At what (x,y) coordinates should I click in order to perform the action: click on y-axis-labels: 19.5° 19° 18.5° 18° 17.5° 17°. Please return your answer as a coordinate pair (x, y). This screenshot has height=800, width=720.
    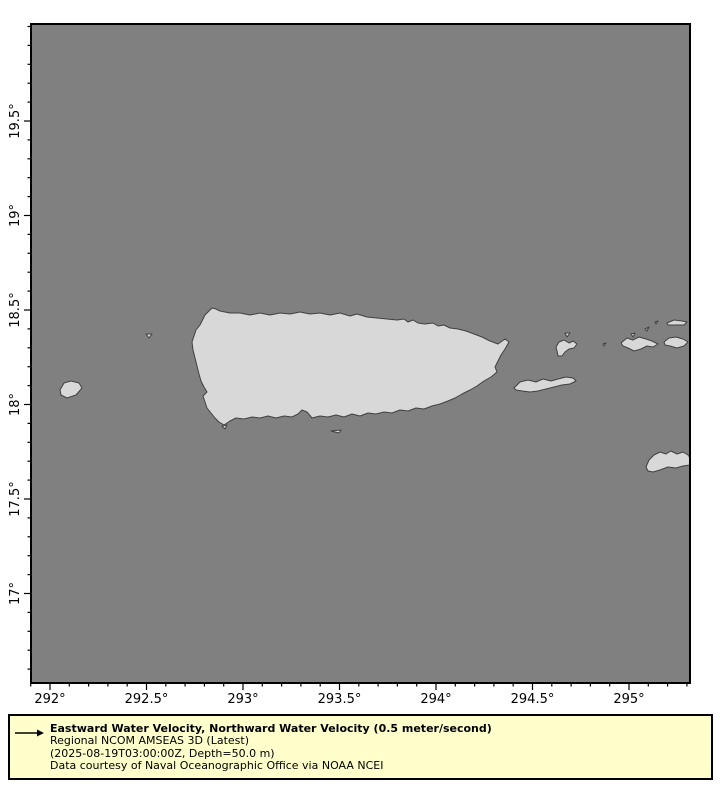
    Looking at the image, I should click on (15, 354).